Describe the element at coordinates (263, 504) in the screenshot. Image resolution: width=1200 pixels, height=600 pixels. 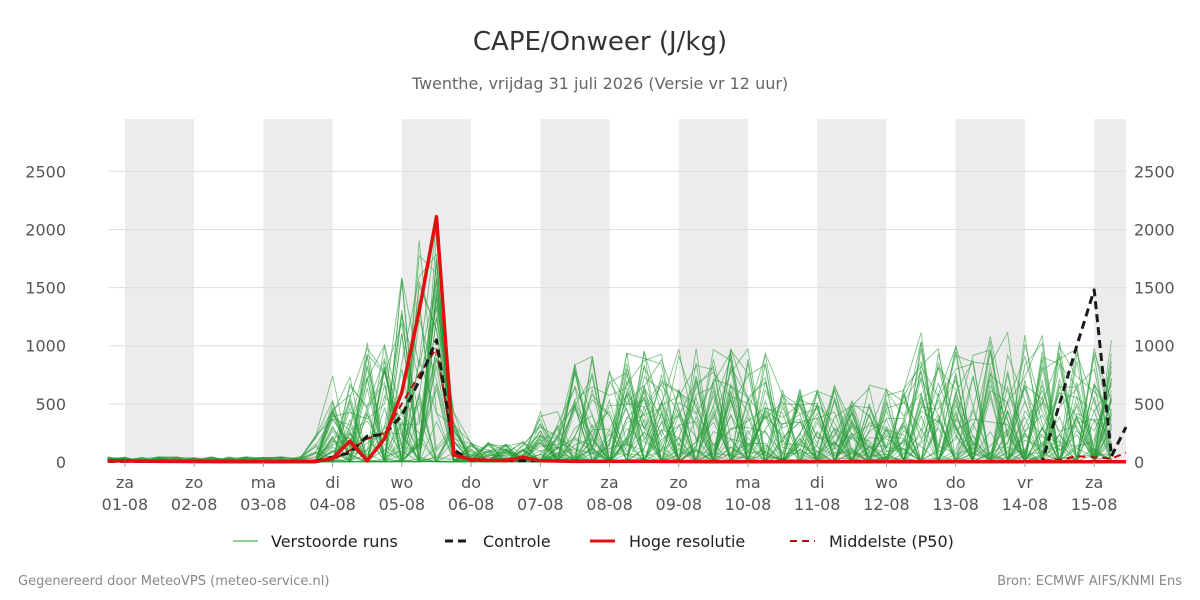
I see `x-tick-date: 03-08` at that location.